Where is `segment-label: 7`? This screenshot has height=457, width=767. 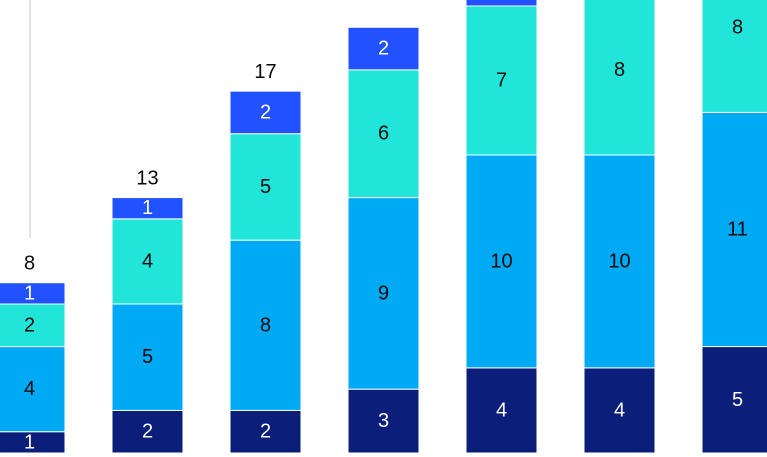
segment-label: 7 is located at coordinates (501, 81).